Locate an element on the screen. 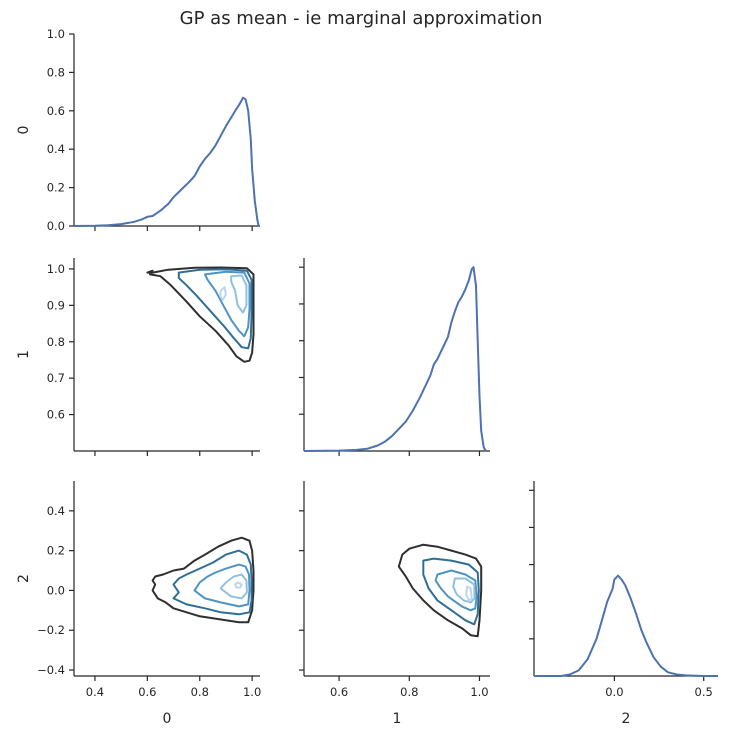 The width and height of the screenshot is (734, 736). y-tick-label: 0.9 is located at coordinates (56, 305).